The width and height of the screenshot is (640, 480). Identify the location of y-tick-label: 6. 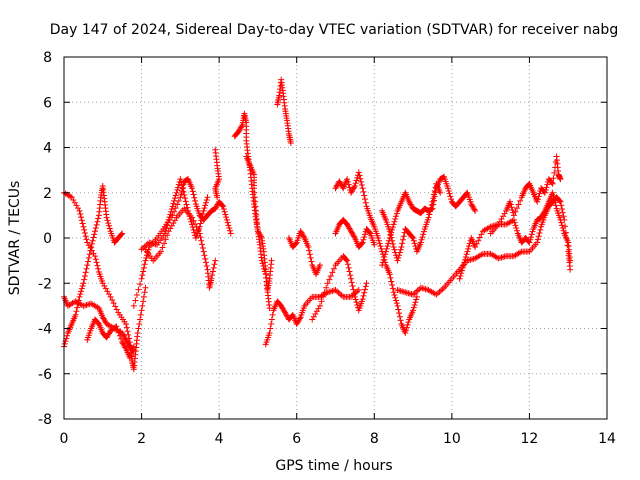
(47, 103).